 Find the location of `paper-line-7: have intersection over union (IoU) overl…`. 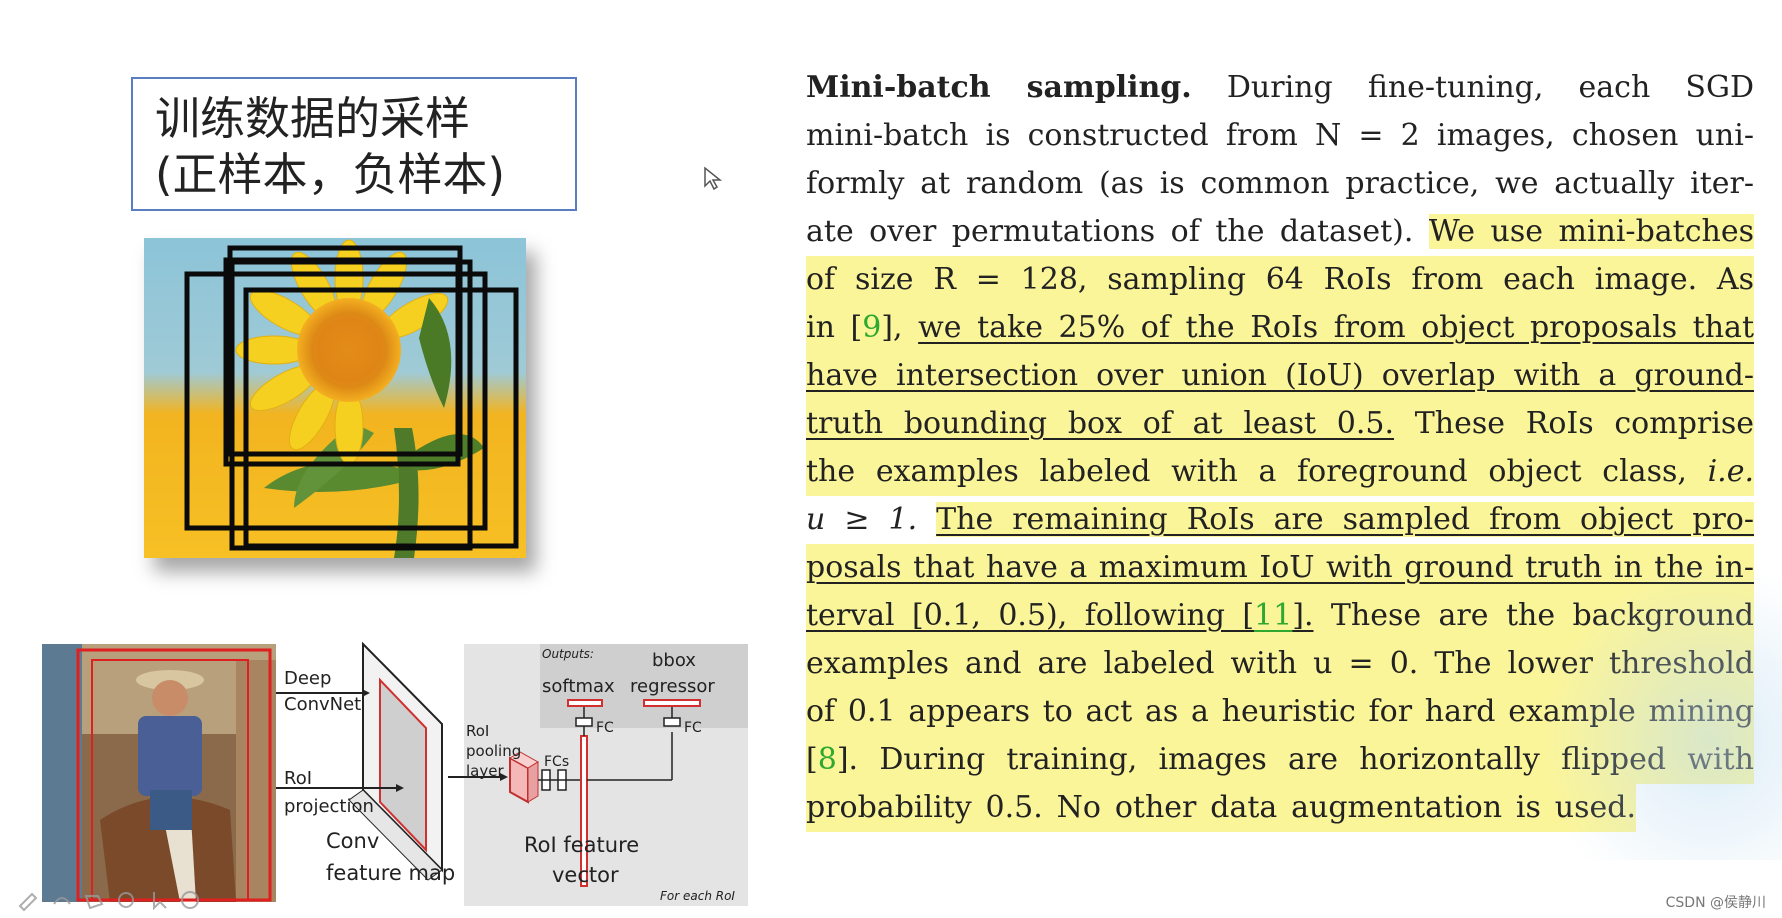

paper-line-7: have intersection over union (IoU) overl… is located at coordinates (1280, 376).